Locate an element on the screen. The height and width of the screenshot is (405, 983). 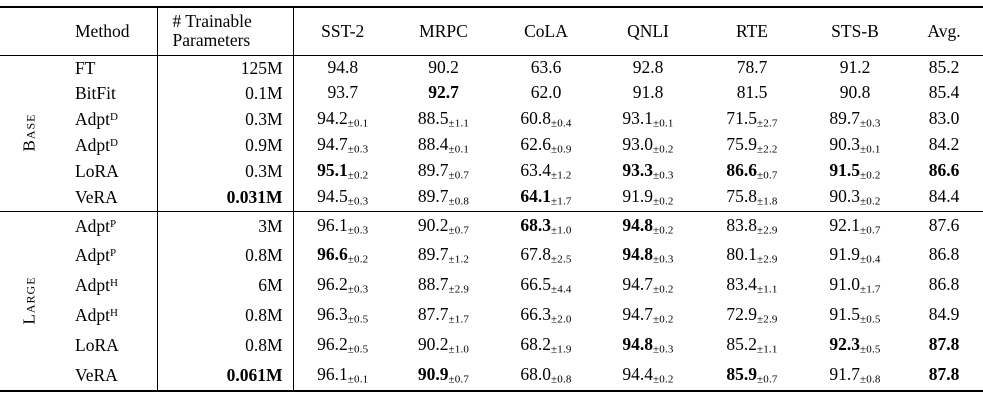
params-value: 0.031M is located at coordinates (225, 198).